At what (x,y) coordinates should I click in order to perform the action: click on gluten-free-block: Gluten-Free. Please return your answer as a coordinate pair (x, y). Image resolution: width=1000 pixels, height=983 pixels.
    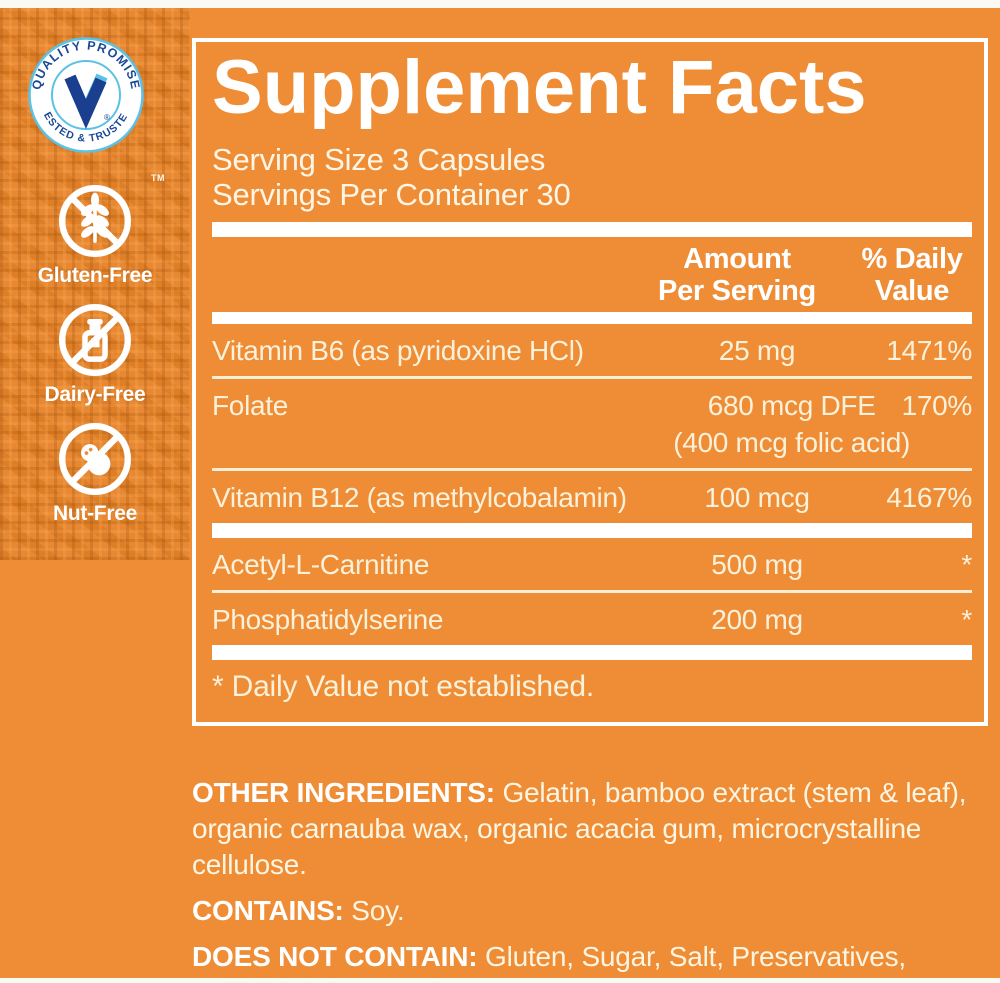
    Looking at the image, I should click on (95, 234).